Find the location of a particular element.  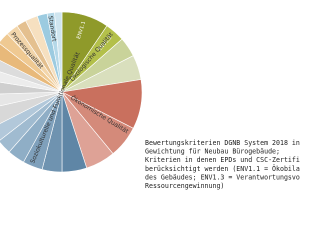

caption-line: Gewichtung für Neubau Bürogebäude; is located at coordinates (212, 152).